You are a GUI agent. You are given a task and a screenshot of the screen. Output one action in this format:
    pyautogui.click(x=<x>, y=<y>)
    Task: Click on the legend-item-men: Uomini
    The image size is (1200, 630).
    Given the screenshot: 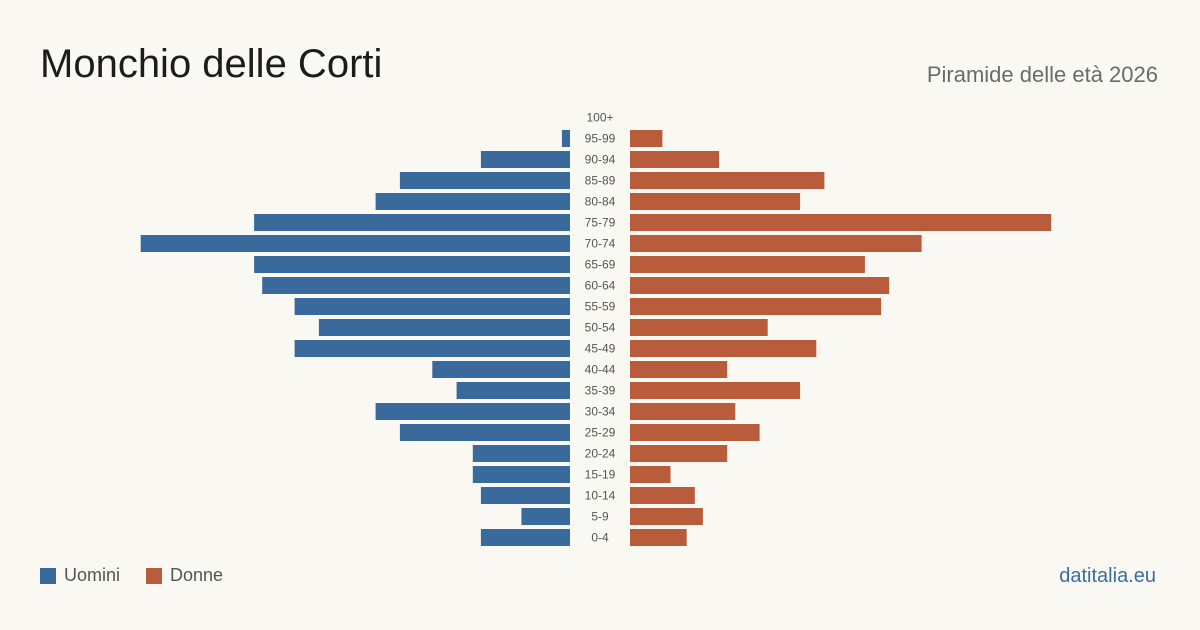 What is the action you would take?
    pyautogui.click(x=80, y=575)
    